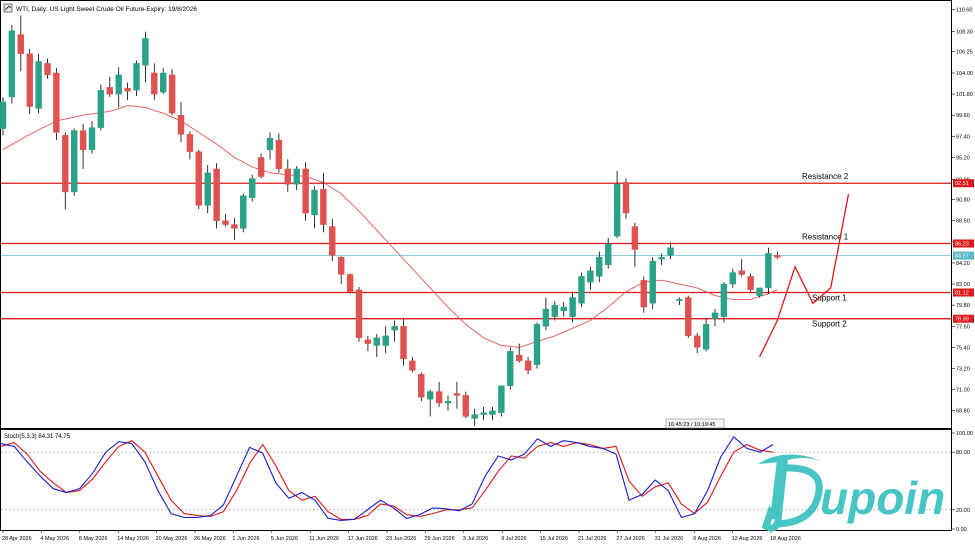 The height and width of the screenshot is (548, 975). Describe the element at coordinates (245, 539) in the screenshot. I see `time-tick-label: 1 Jun 2026` at that location.